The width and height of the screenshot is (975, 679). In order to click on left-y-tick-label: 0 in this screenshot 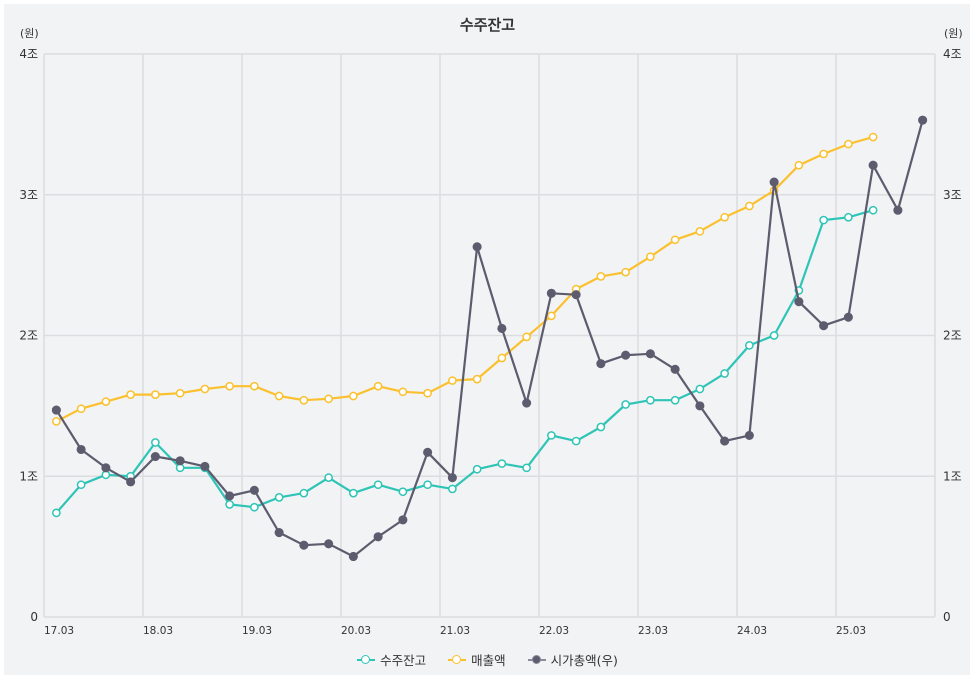, I will do `click(34, 617)`.